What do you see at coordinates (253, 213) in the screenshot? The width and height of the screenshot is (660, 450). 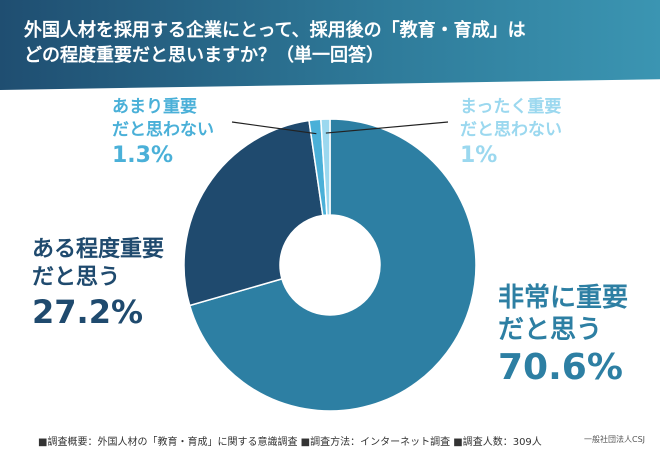 I see `slice-somewhat-important` at bounding box center [253, 213].